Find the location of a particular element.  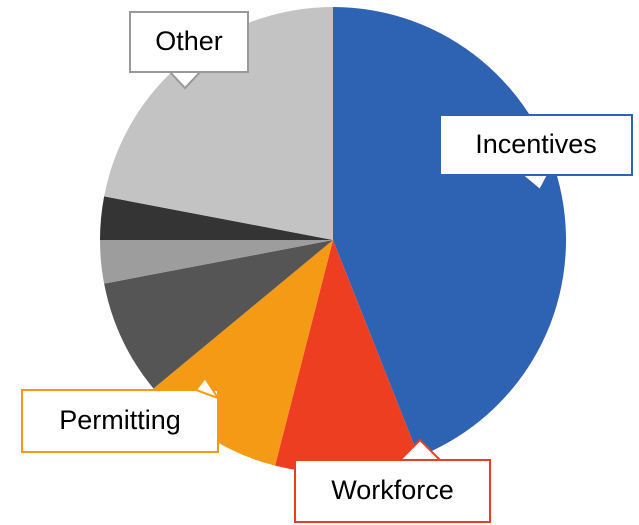

slice-label: Permitting is located at coordinates (120, 420).